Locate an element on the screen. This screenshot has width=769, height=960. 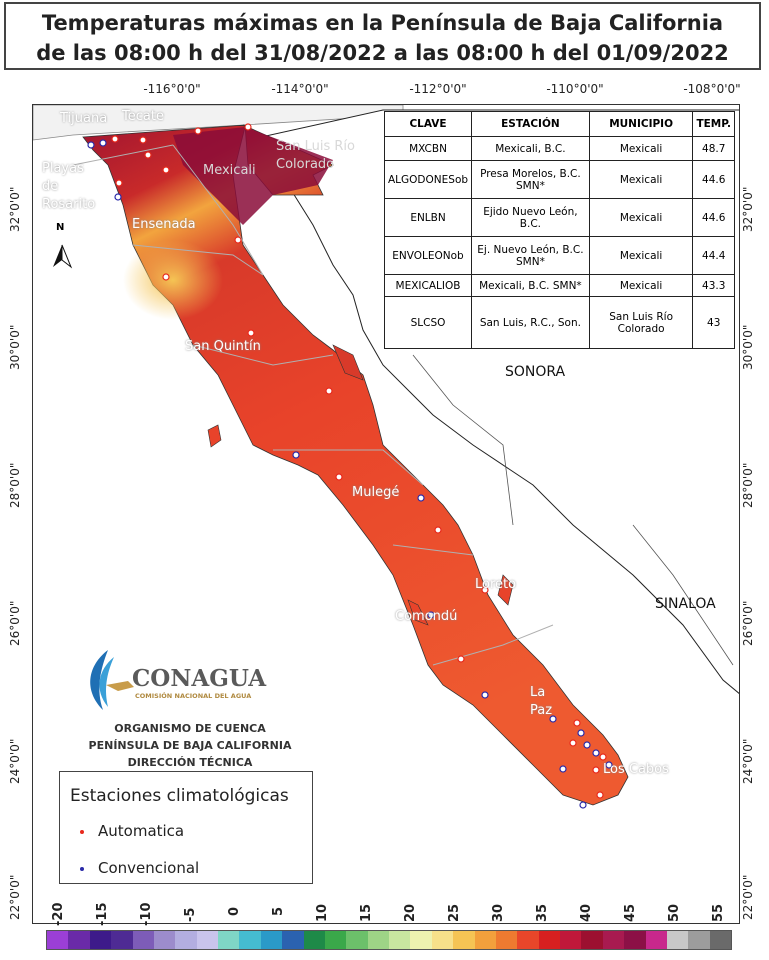
lat-tick-right-32: 32°0'0" is located at coordinates (748, 209).